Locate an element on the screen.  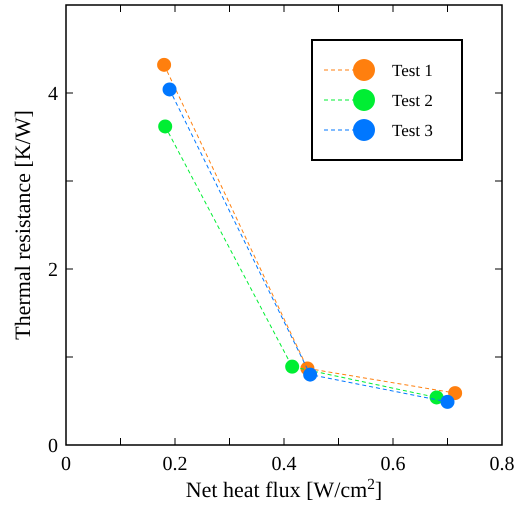
y-tick-label: 0 is located at coordinates (53, 446).